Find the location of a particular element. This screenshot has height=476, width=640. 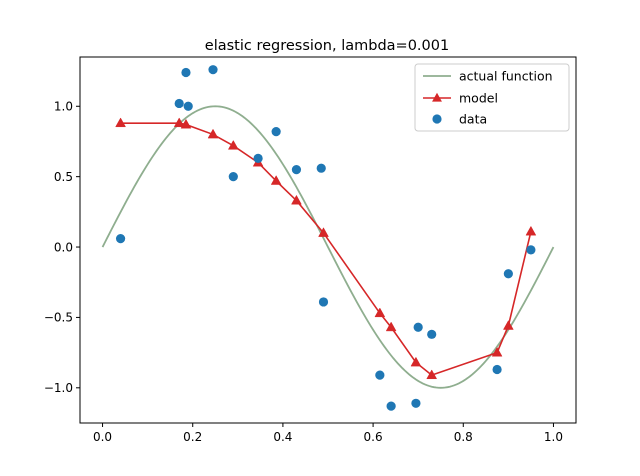

x-axis: 0.0 0.2 0.4 0.6 0.8 1.0 is located at coordinates (328, 433).